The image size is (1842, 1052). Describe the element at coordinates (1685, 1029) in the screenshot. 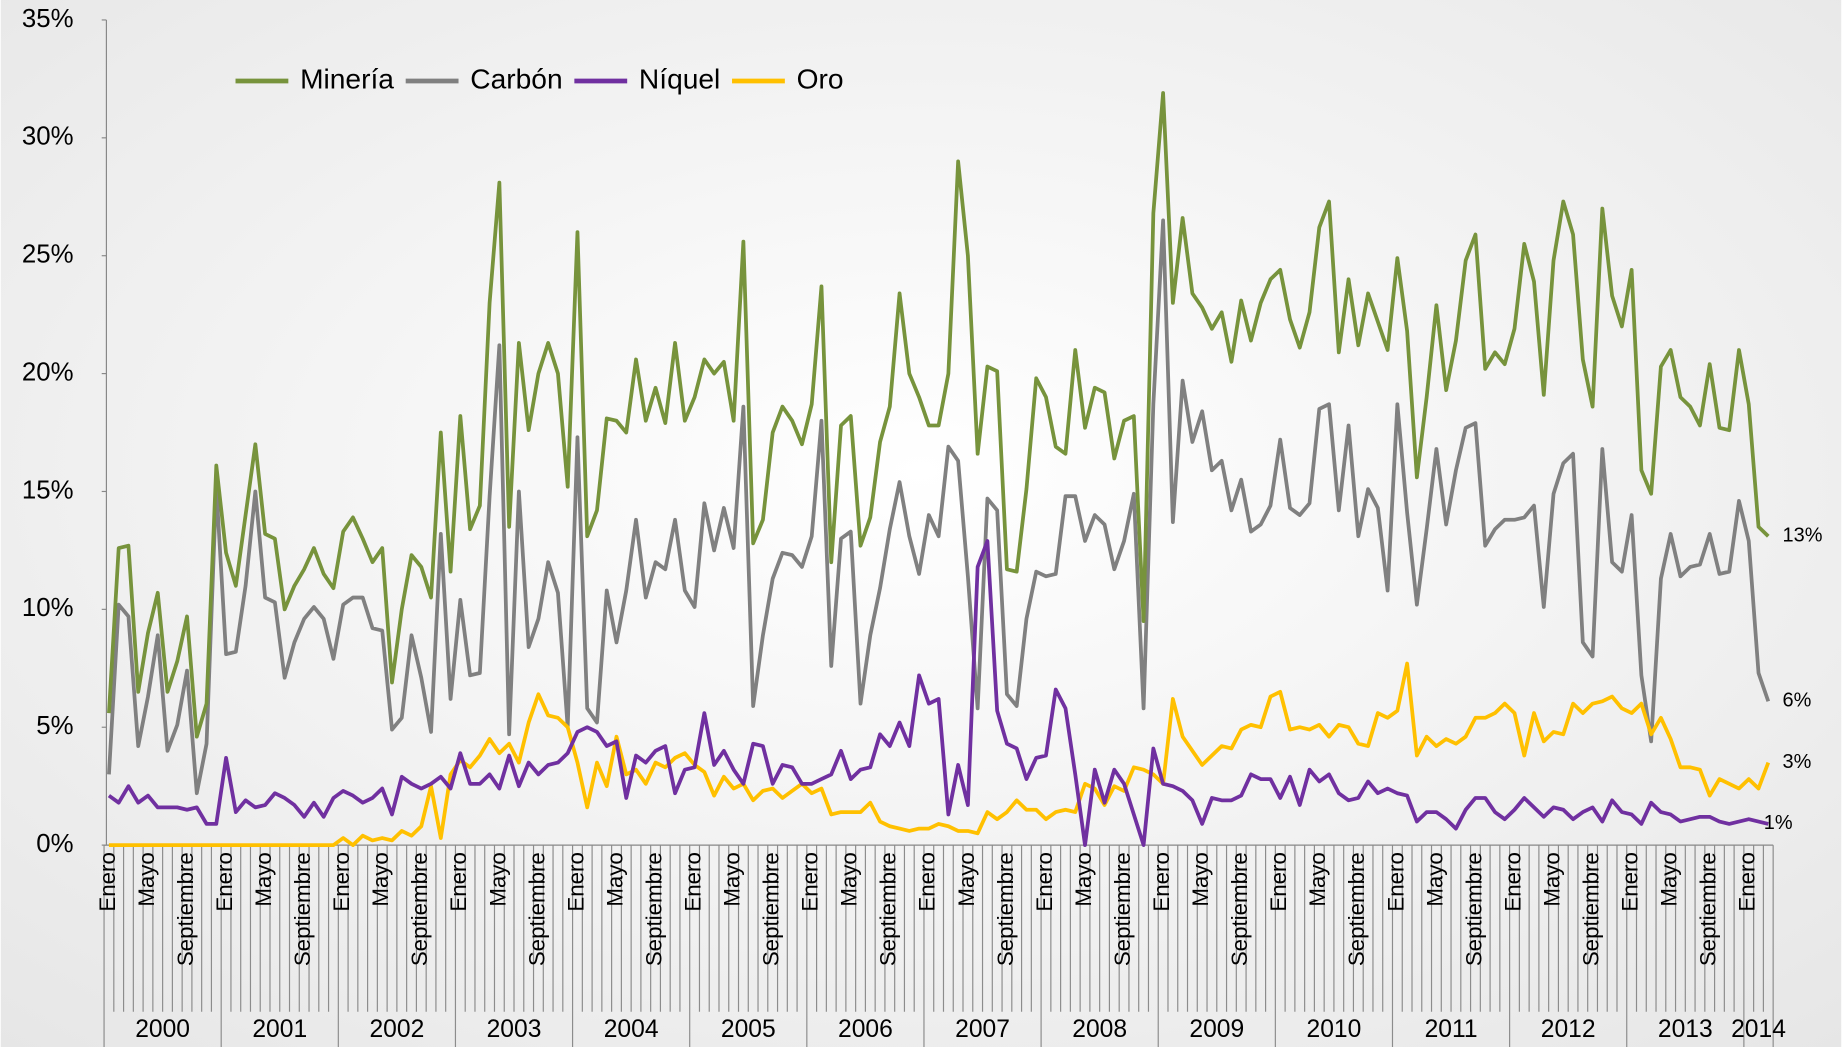

I see `year-label: 2013` at that location.